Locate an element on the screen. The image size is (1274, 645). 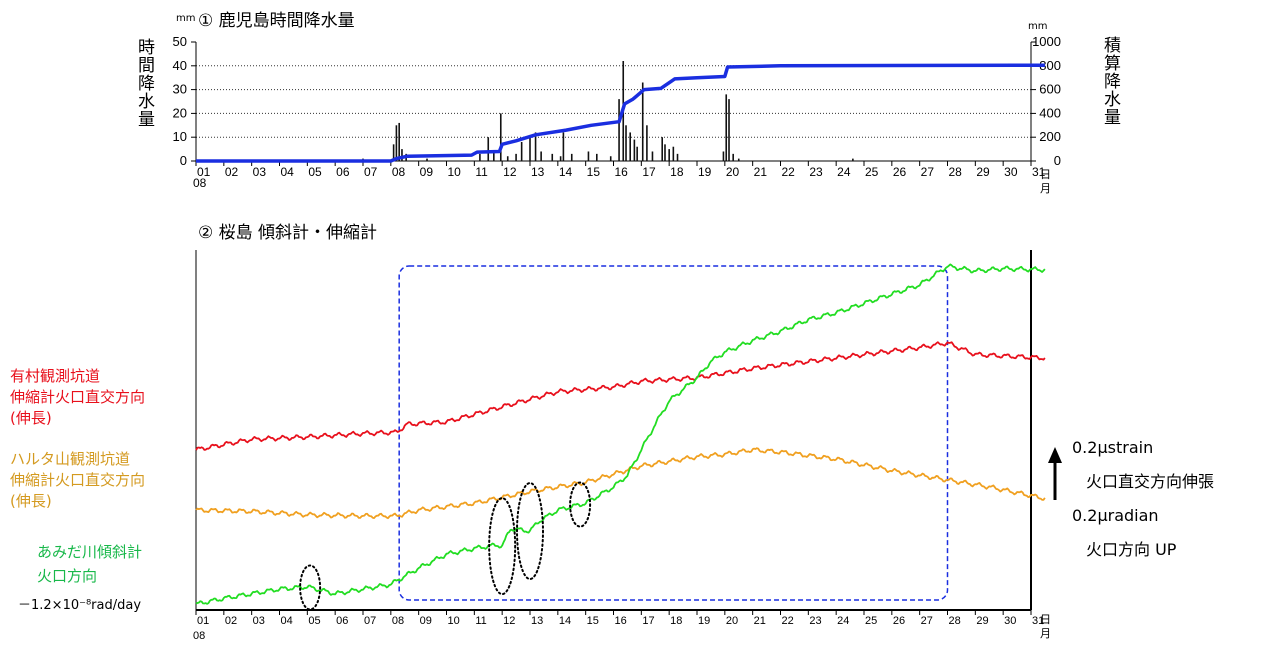
rain-right-tick-label: 400 is located at coordinates (1050, 112).